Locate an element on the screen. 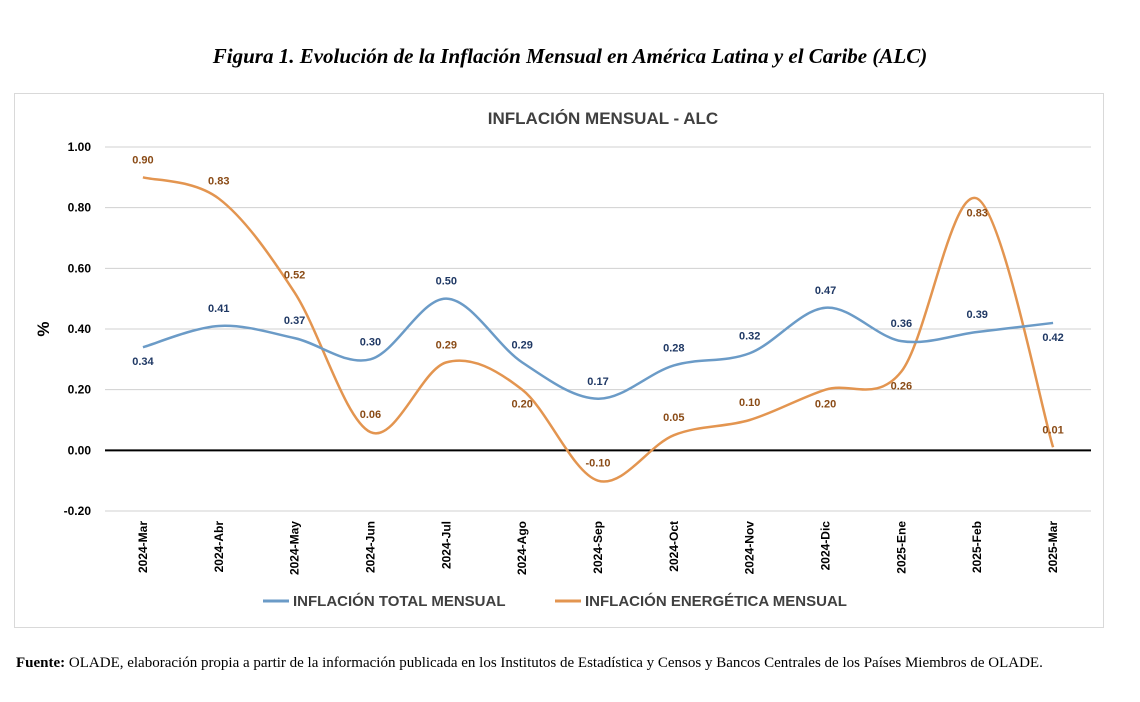 The image size is (1140, 702). data-label: 0.36 is located at coordinates (901, 324).